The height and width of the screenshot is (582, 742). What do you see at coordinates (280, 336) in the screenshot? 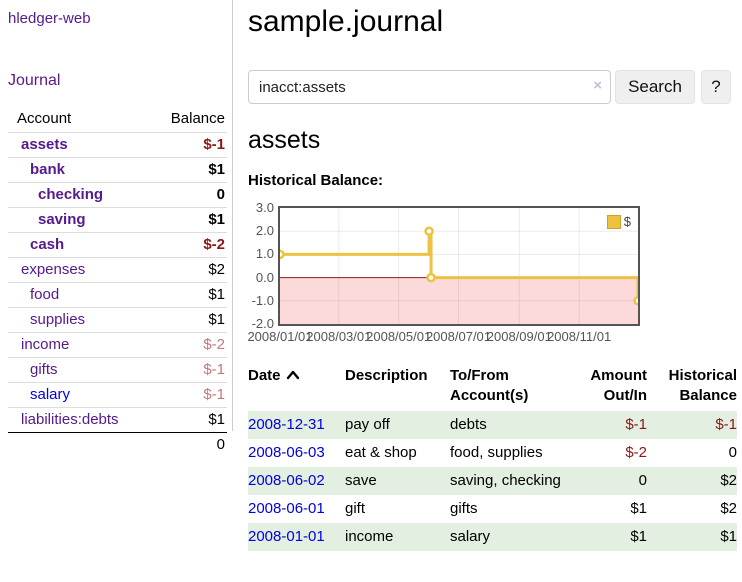
I see `x-axis-tick-label: 2008/01/01` at bounding box center [280, 336].